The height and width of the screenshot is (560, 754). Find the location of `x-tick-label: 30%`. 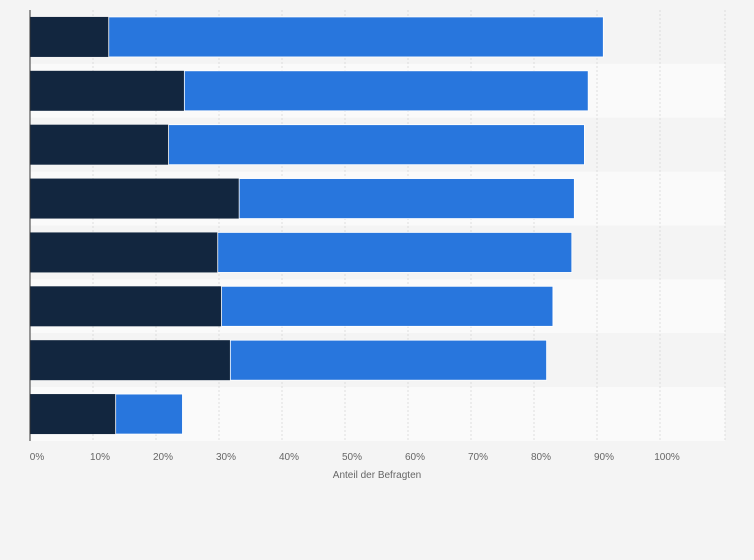

x-tick-label: 30% is located at coordinates (226, 457).